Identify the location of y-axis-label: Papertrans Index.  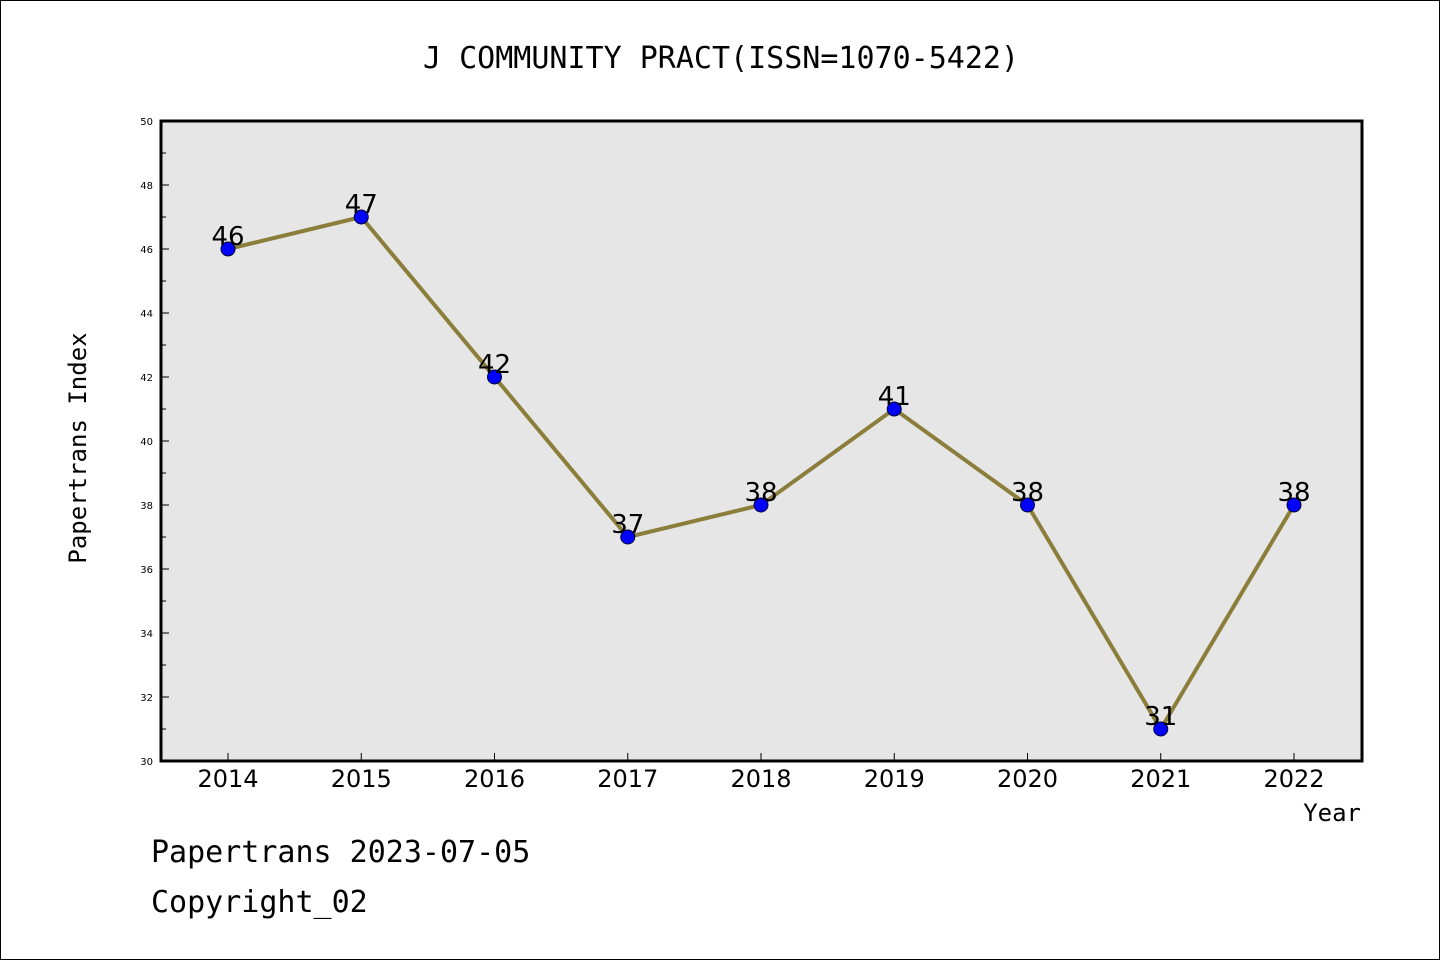
(78, 447).